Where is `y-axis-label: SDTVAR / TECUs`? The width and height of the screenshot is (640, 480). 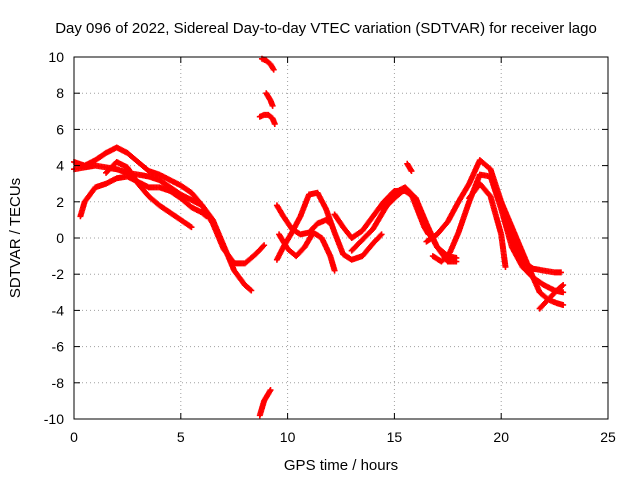
y-axis-label: SDTVAR / TECUs is located at coordinates (15, 238).